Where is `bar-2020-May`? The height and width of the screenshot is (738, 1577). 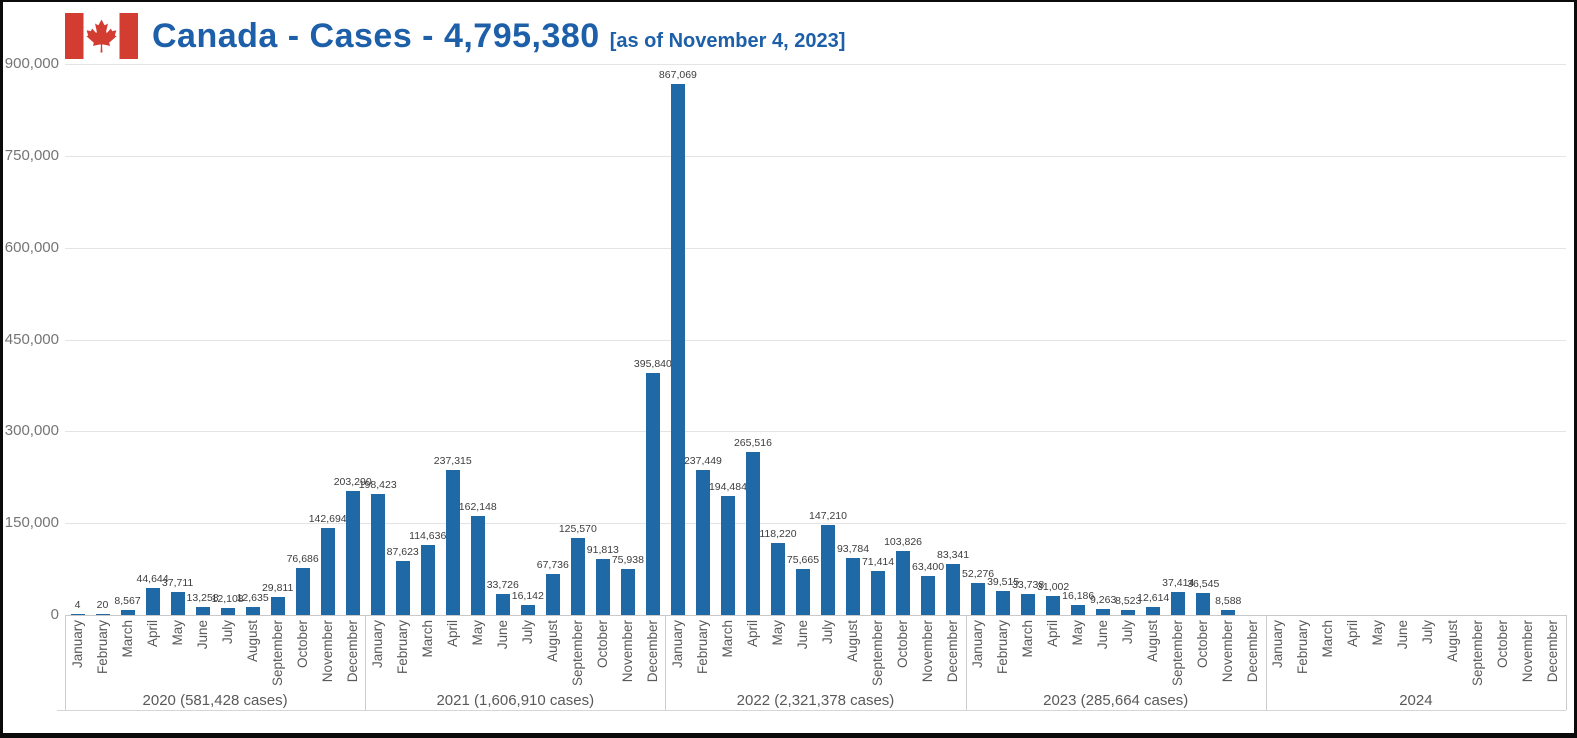
bar-2020-May is located at coordinates (177, 603).